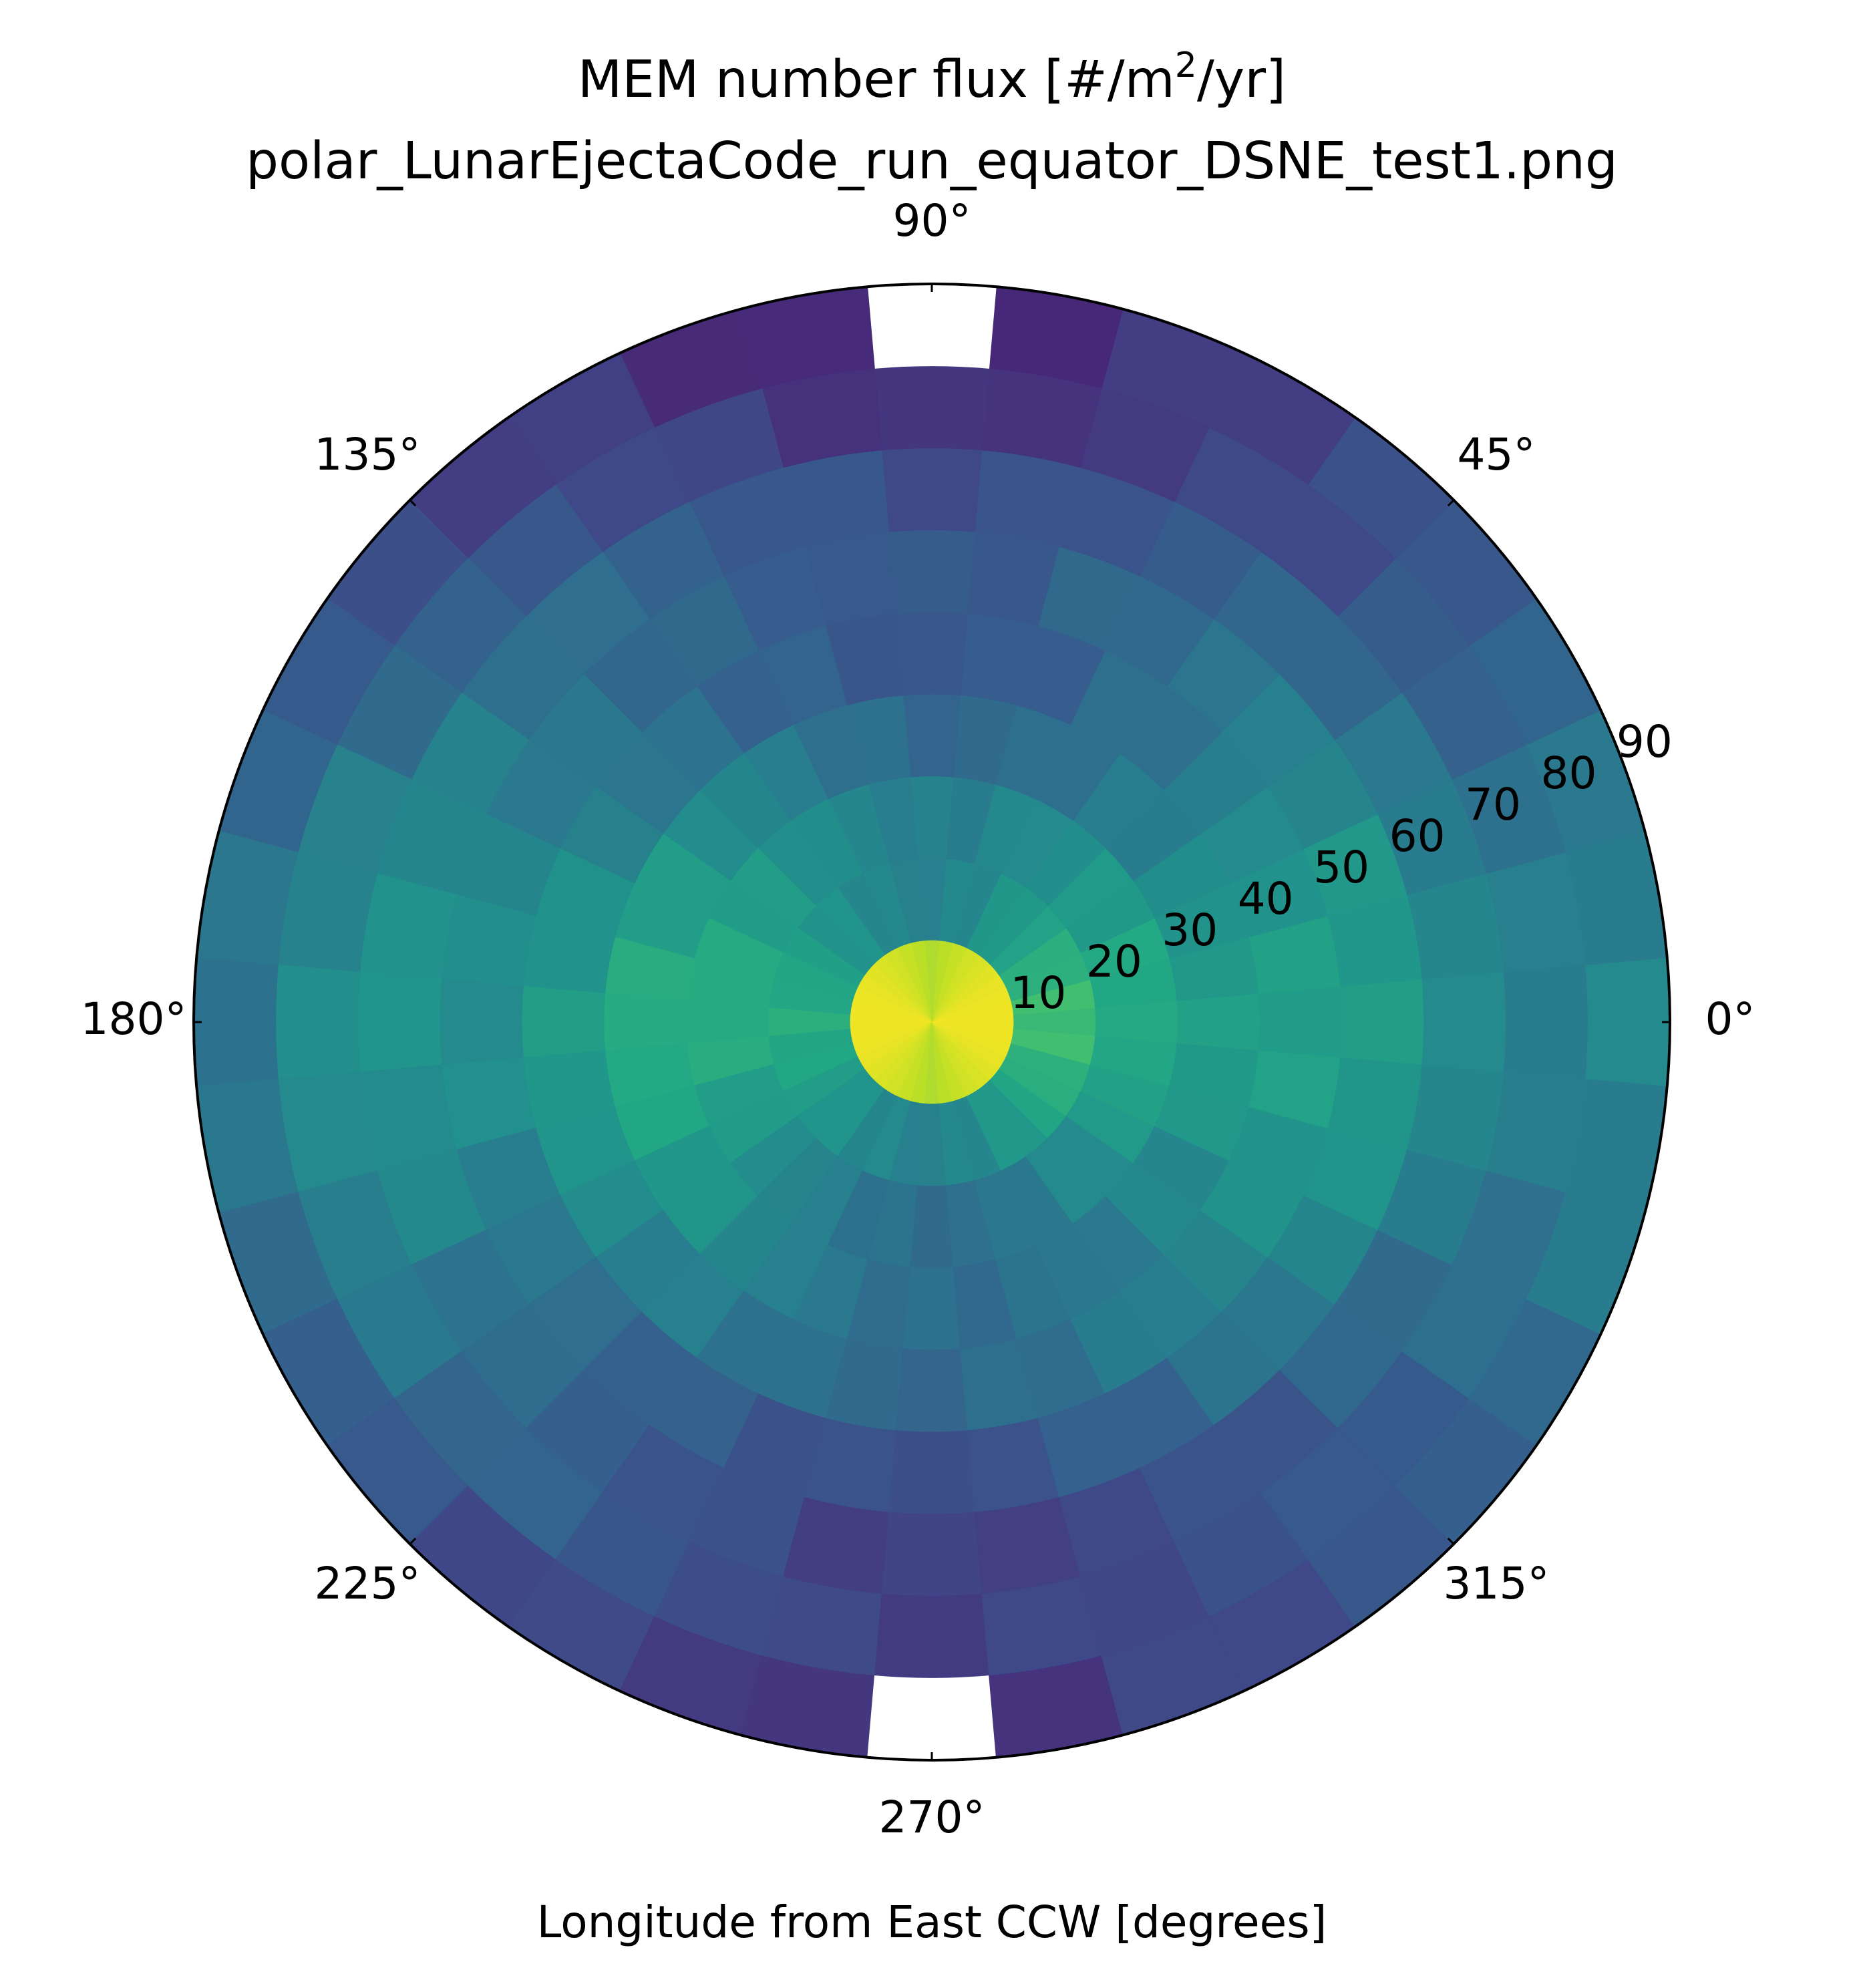 The image size is (1863, 1988). What do you see at coordinates (1266, 899) in the screenshot?
I see `radial-tick-label: 40` at bounding box center [1266, 899].